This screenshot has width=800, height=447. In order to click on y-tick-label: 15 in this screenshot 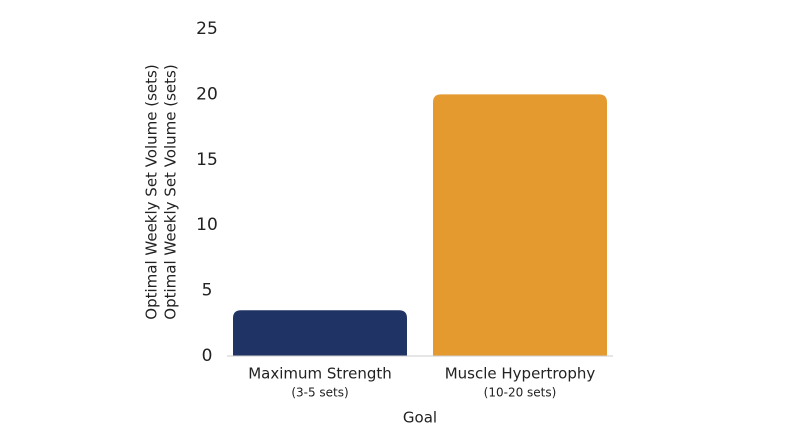, I will do `click(207, 160)`.